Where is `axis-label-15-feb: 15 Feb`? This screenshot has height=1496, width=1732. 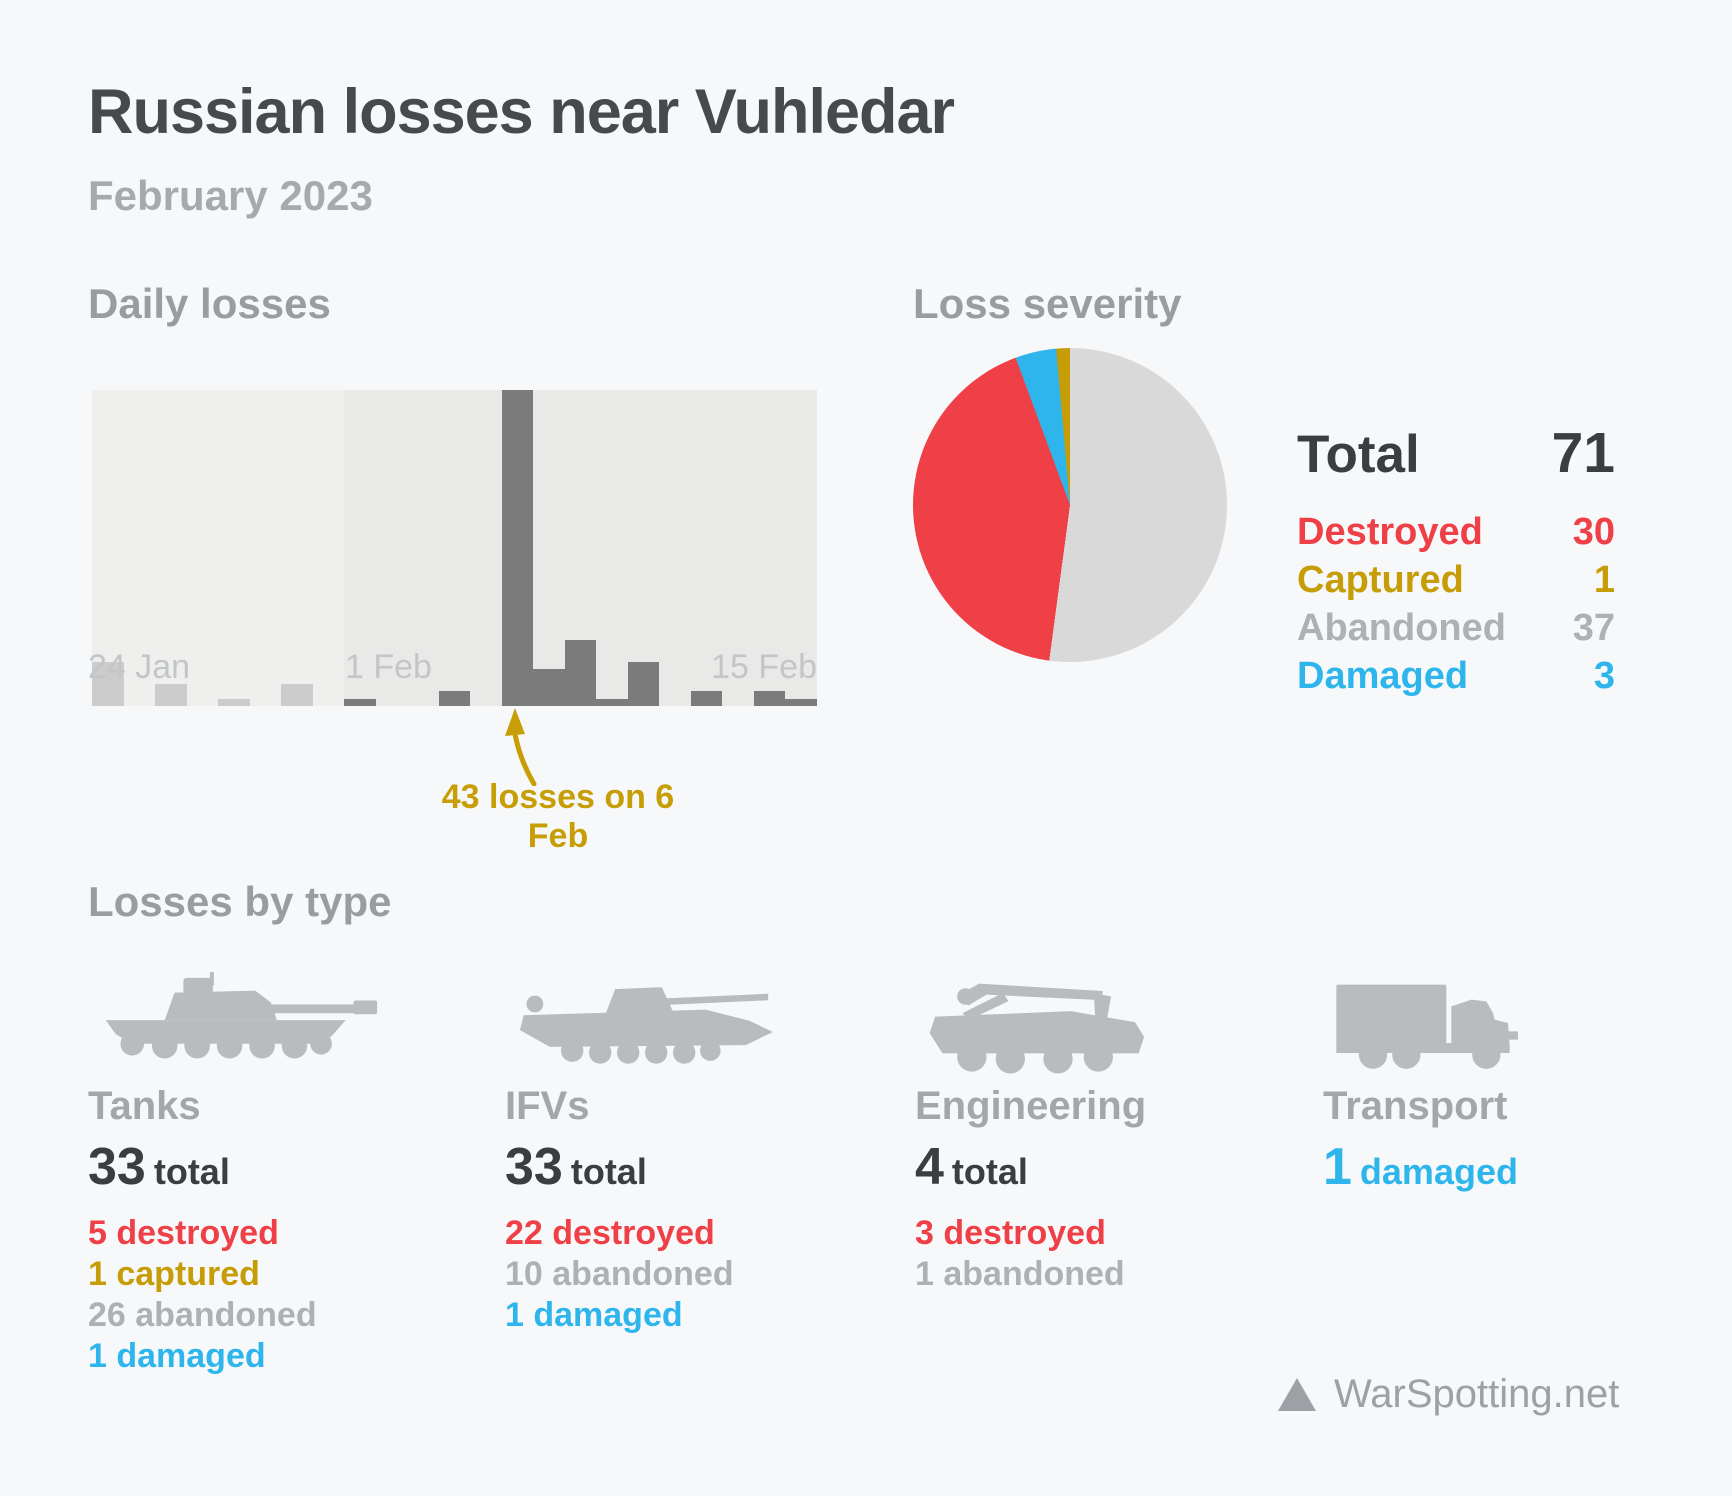 axis-label-15-feb: 15 Feb is located at coordinates (764, 667).